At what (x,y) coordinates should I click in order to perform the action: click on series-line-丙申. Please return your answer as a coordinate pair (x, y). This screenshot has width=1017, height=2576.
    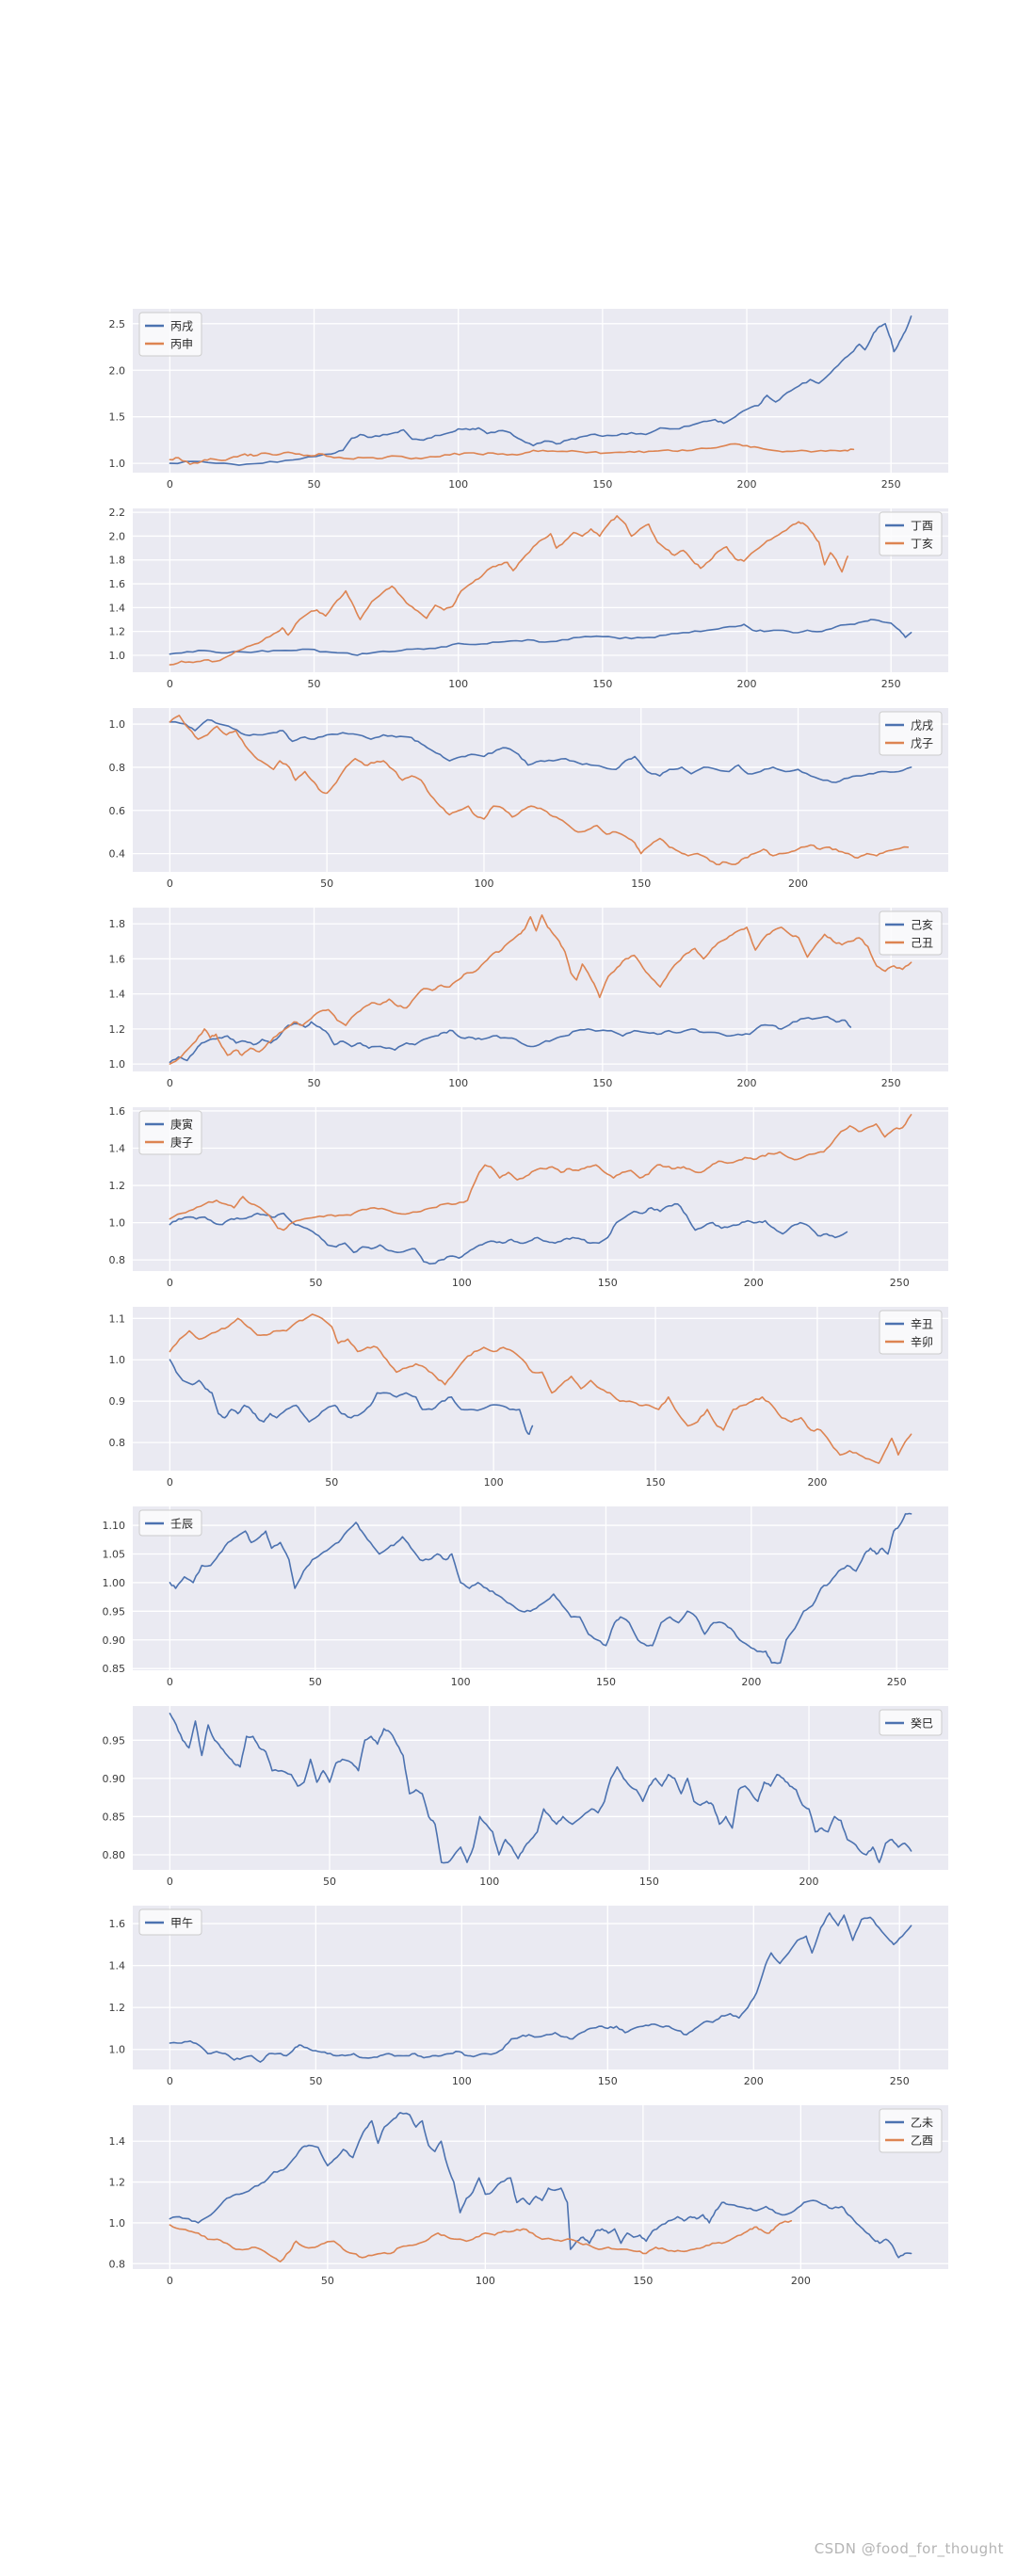
    Looking at the image, I should click on (512, 454).